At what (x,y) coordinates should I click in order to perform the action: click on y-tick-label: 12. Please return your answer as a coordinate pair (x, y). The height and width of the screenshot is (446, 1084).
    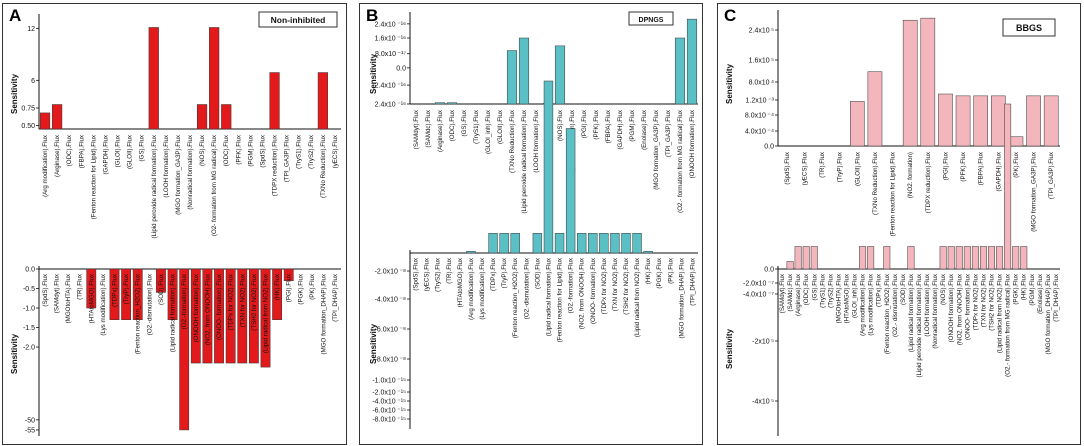
    Looking at the image, I should click on (31, 29).